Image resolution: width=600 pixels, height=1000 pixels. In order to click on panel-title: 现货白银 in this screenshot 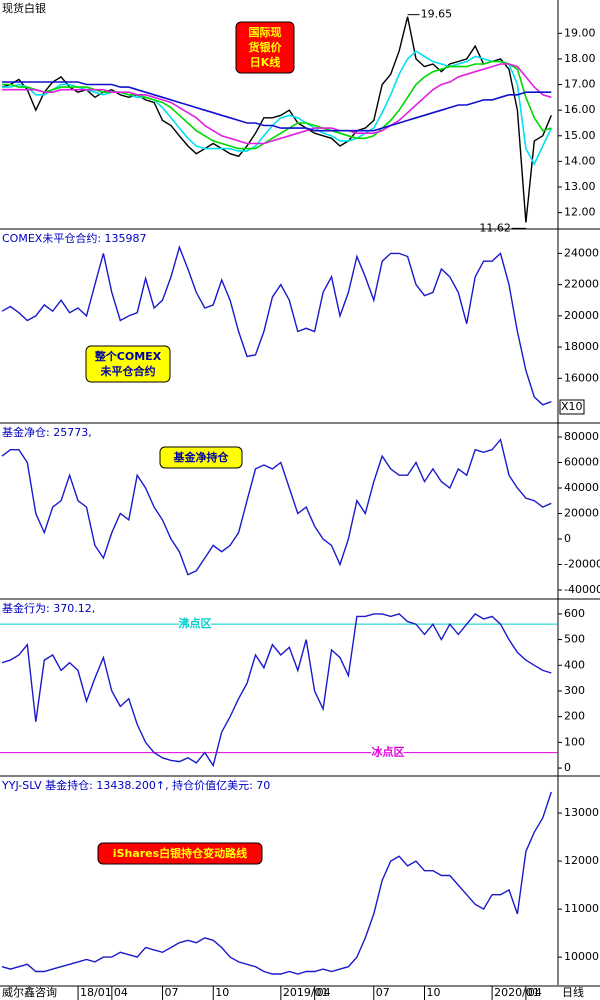, I will do `click(24, 8)`.